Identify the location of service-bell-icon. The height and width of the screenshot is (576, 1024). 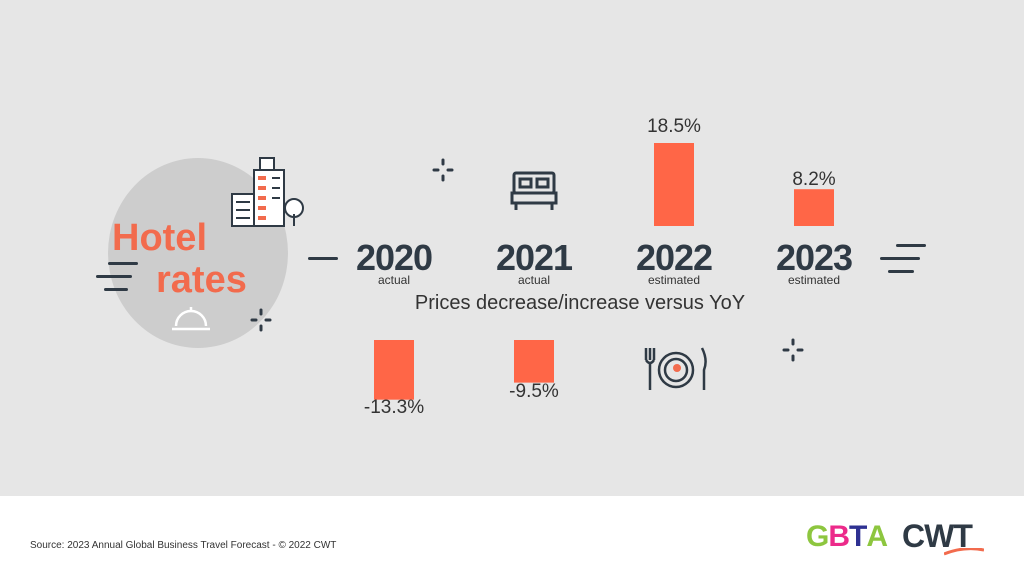
(191, 319).